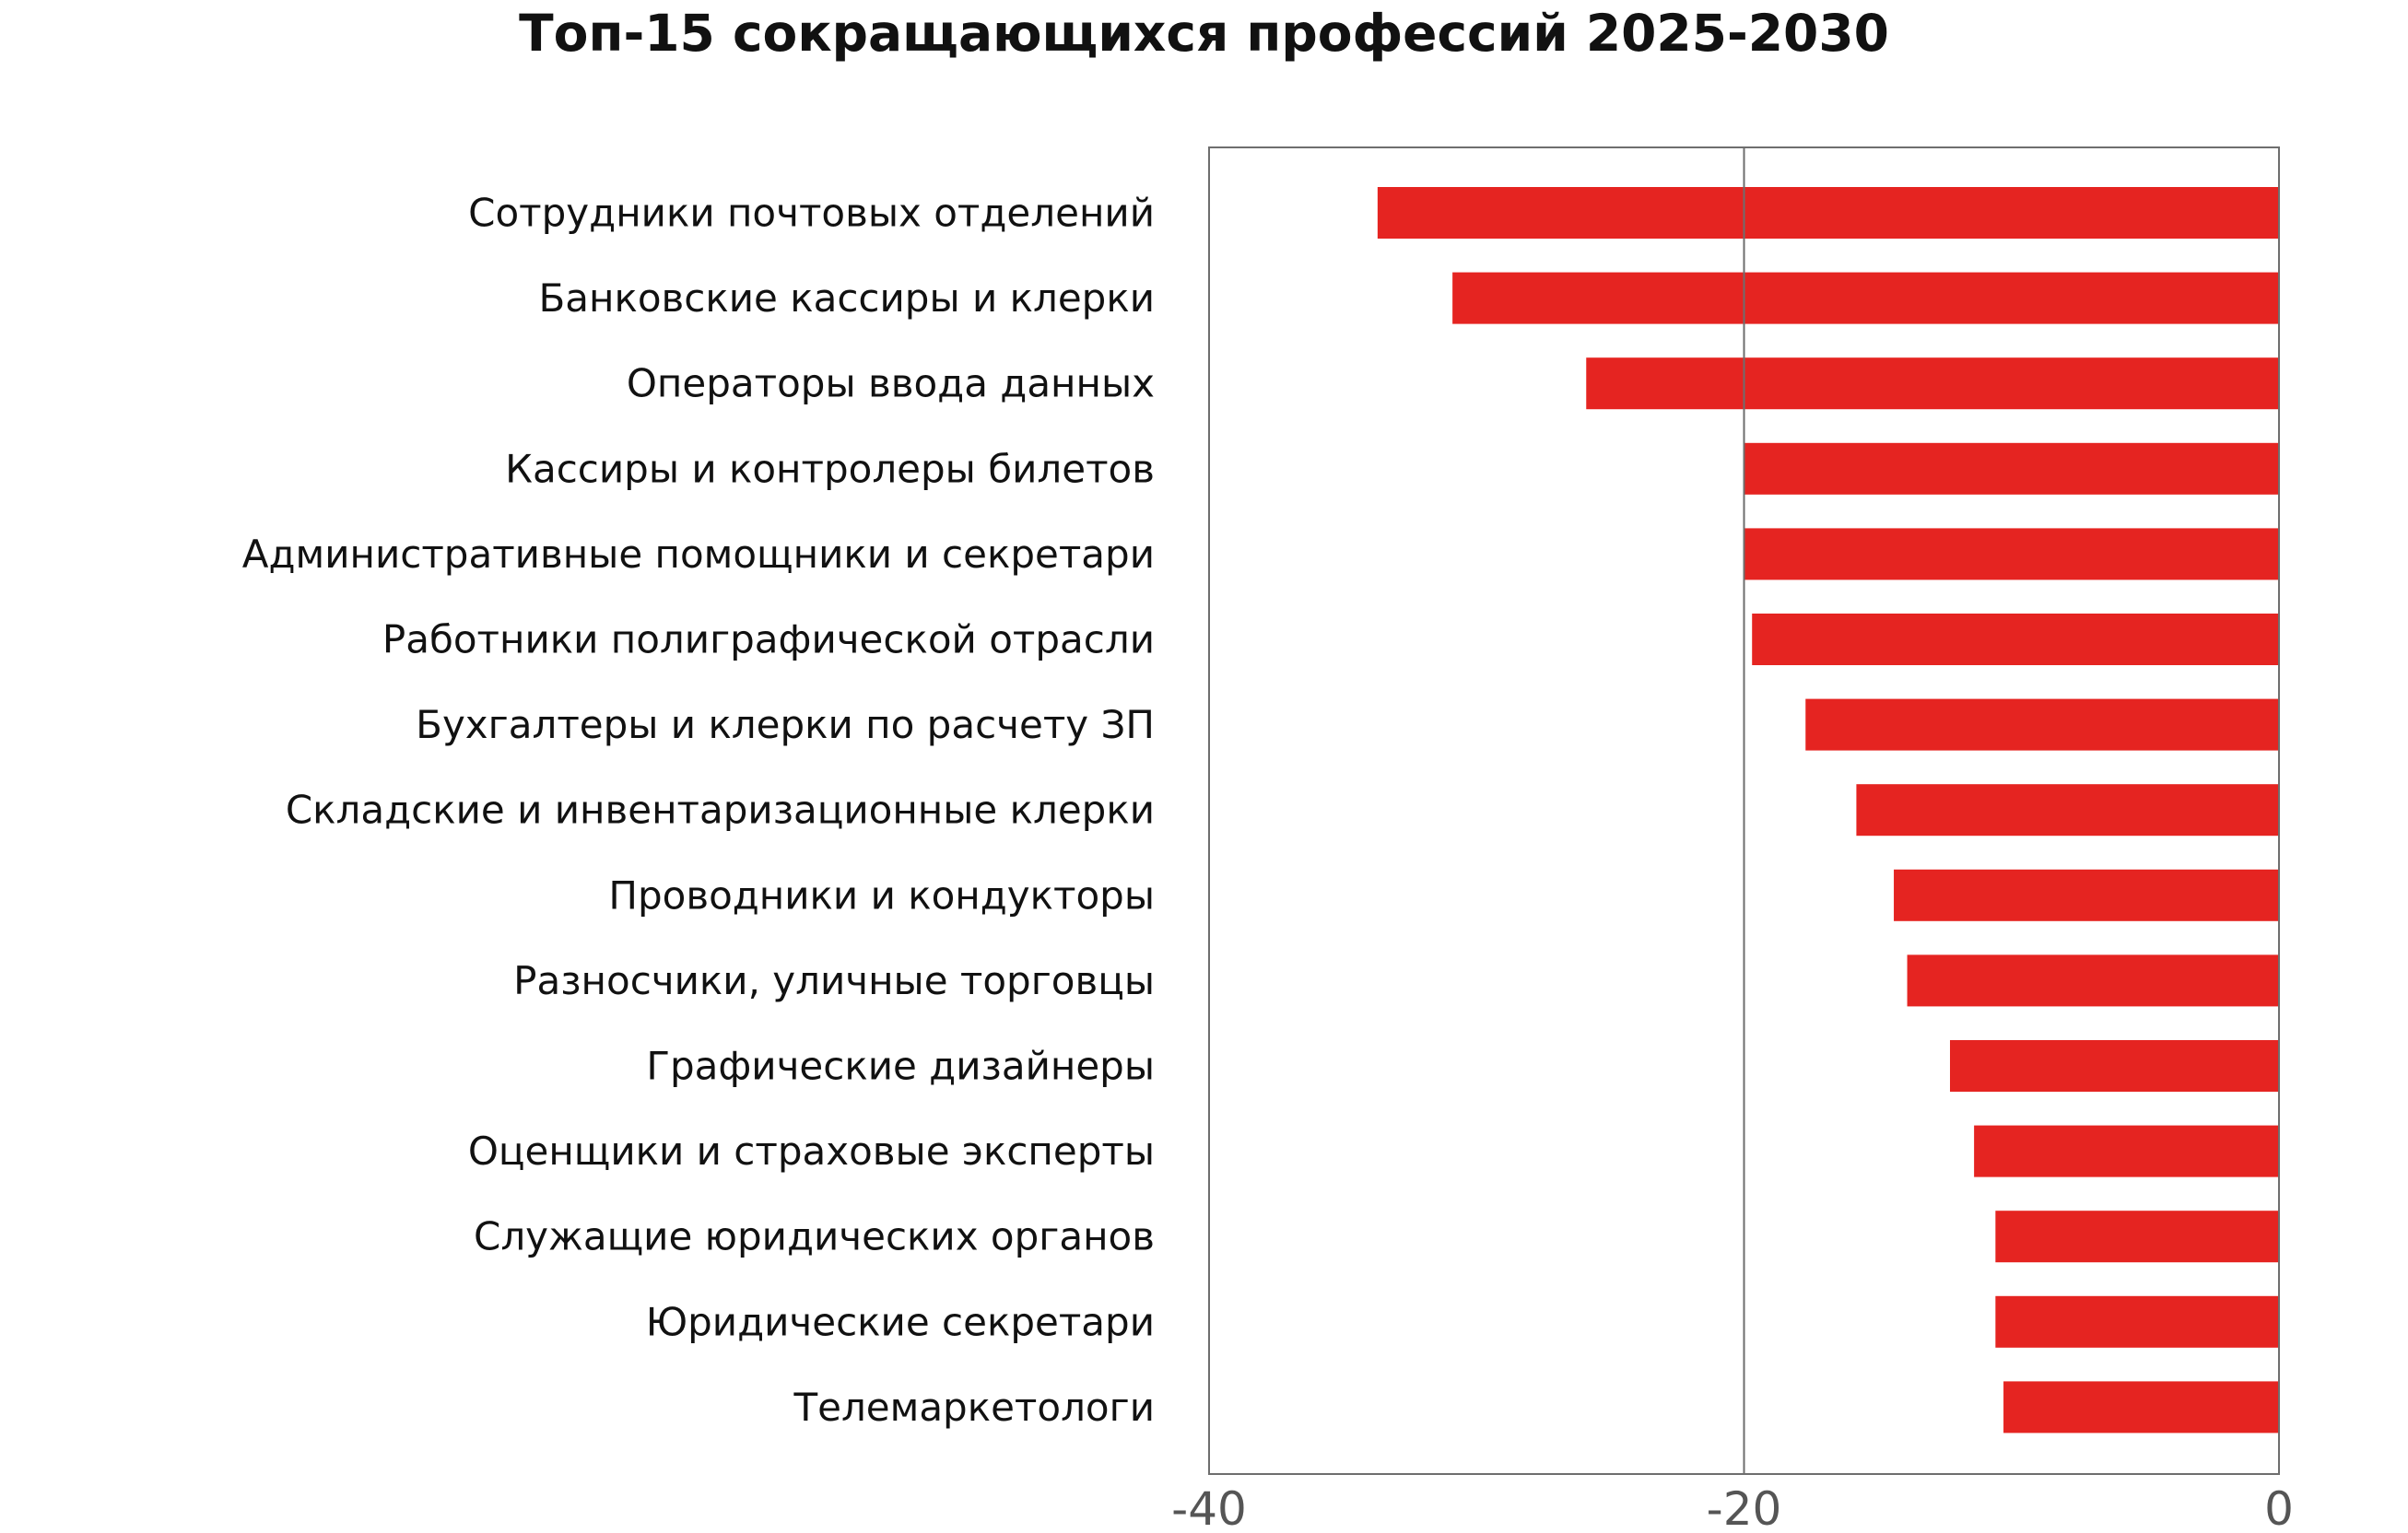 The width and height of the screenshot is (2408, 1533). I want to click on category-label: Телемаркетологи, so click(974, 1407).